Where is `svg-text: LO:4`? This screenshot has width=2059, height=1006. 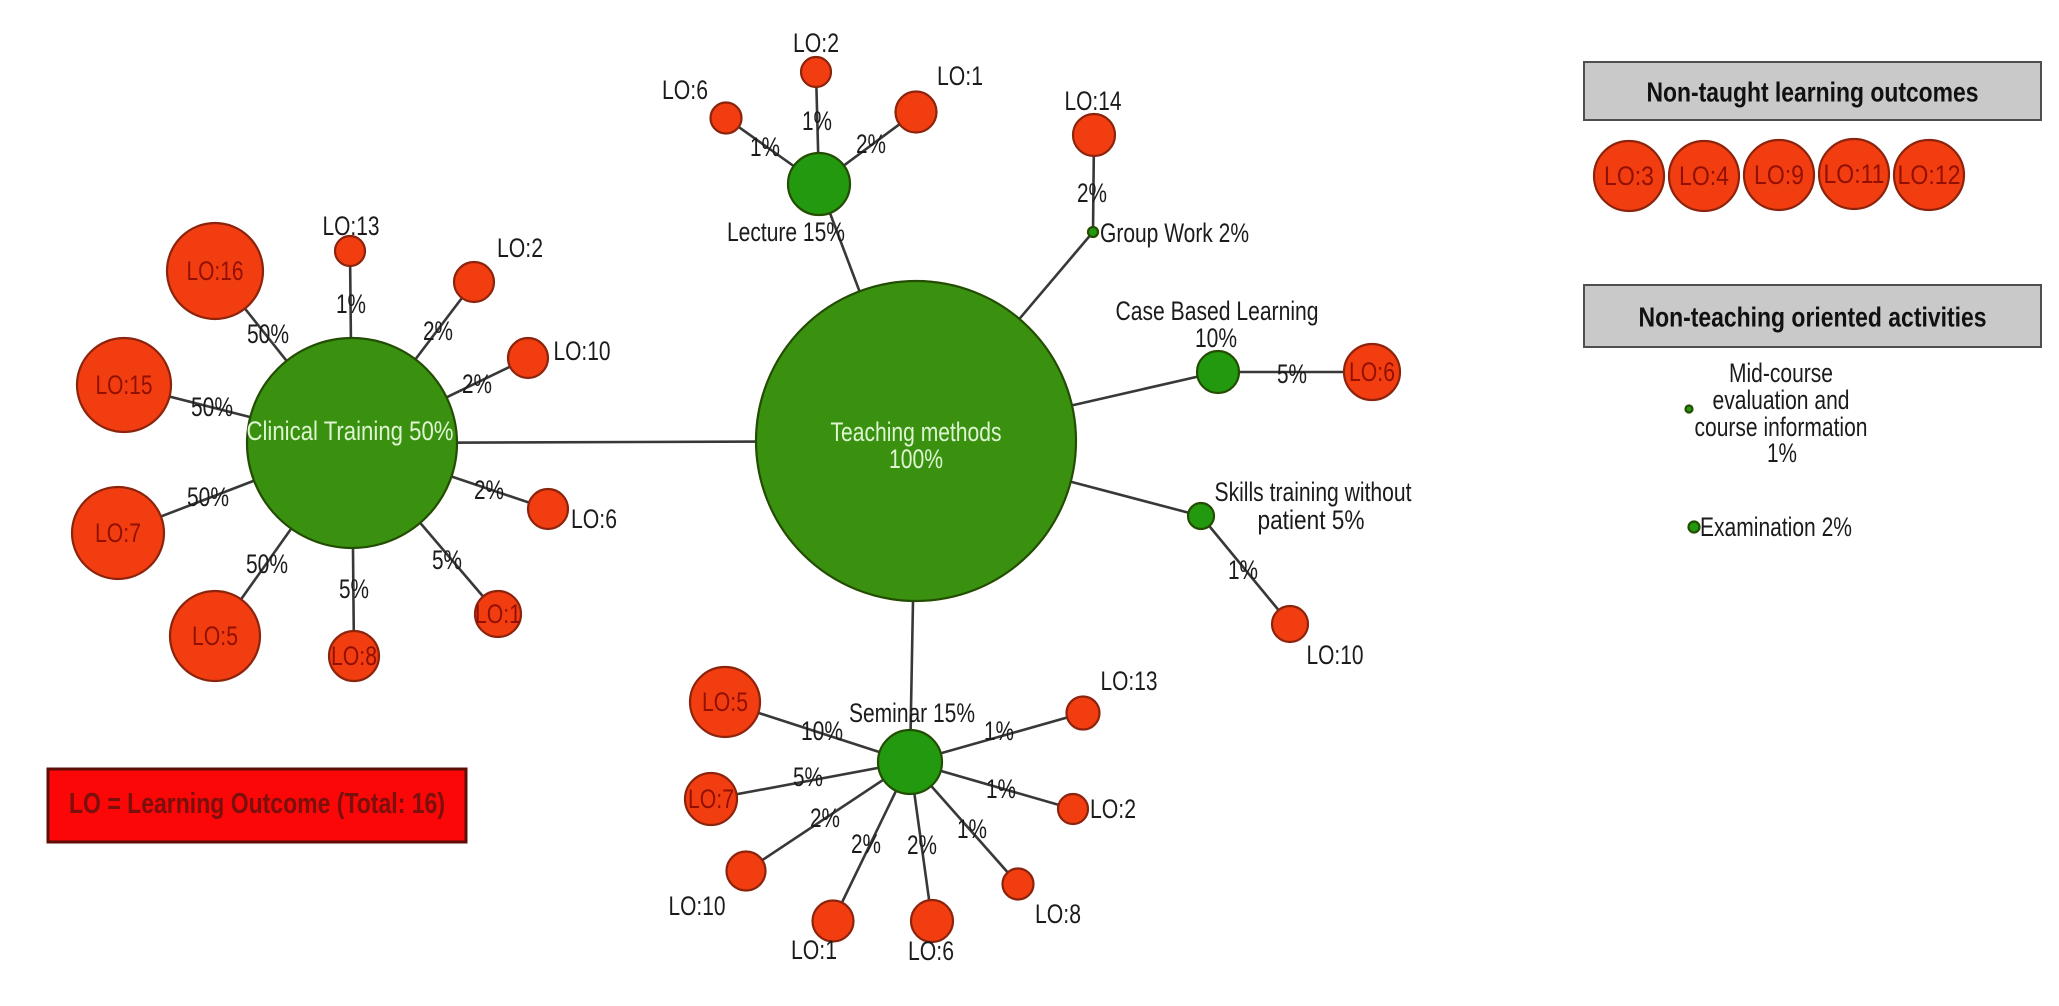
svg-text: LO:4 is located at coordinates (1704, 176).